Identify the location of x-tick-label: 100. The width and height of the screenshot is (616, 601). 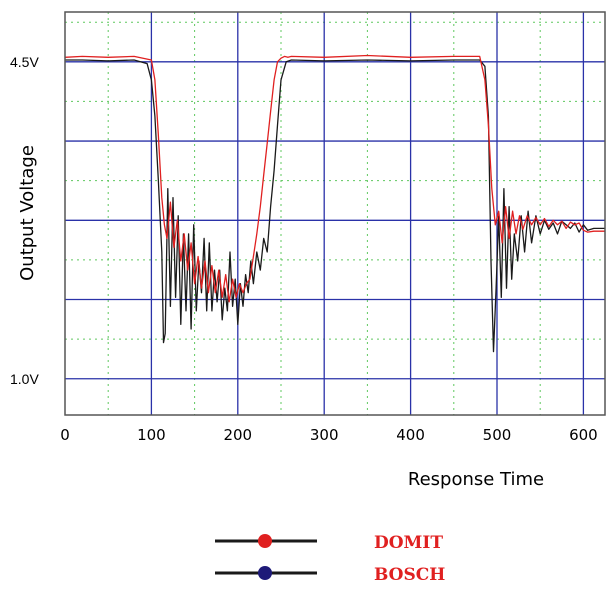
(151, 435).